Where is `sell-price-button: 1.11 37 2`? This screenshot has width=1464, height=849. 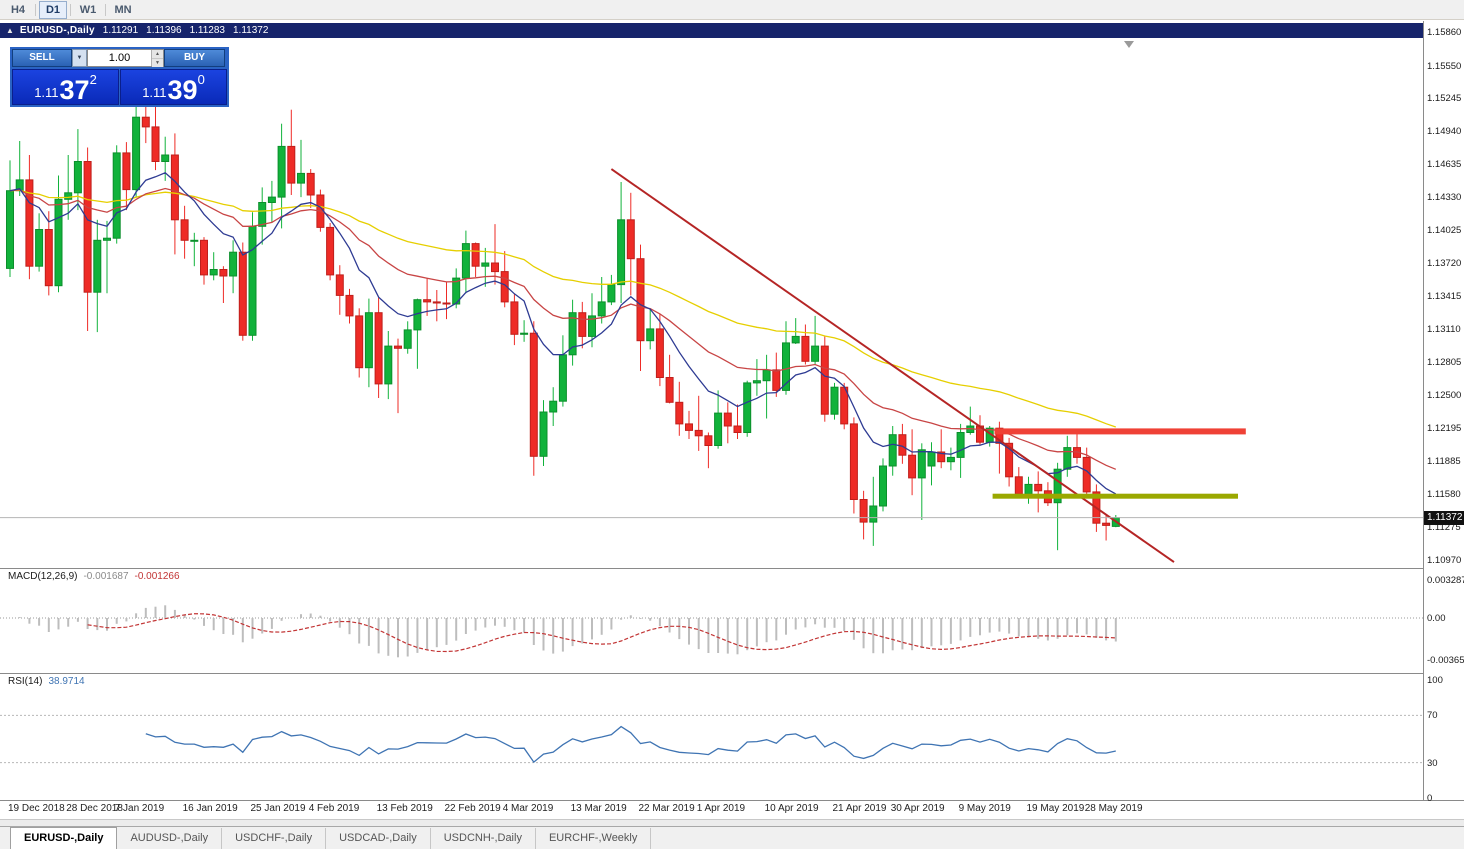 sell-price-button: 1.11 37 2 is located at coordinates (65, 87).